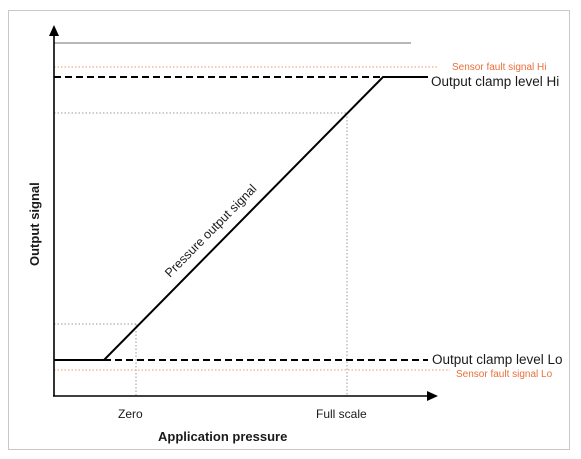 This screenshot has height=459, width=581. What do you see at coordinates (222, 436) in the screenshot?
I see `x-axis-label: Application pressure` at bounding box center [222, 436].